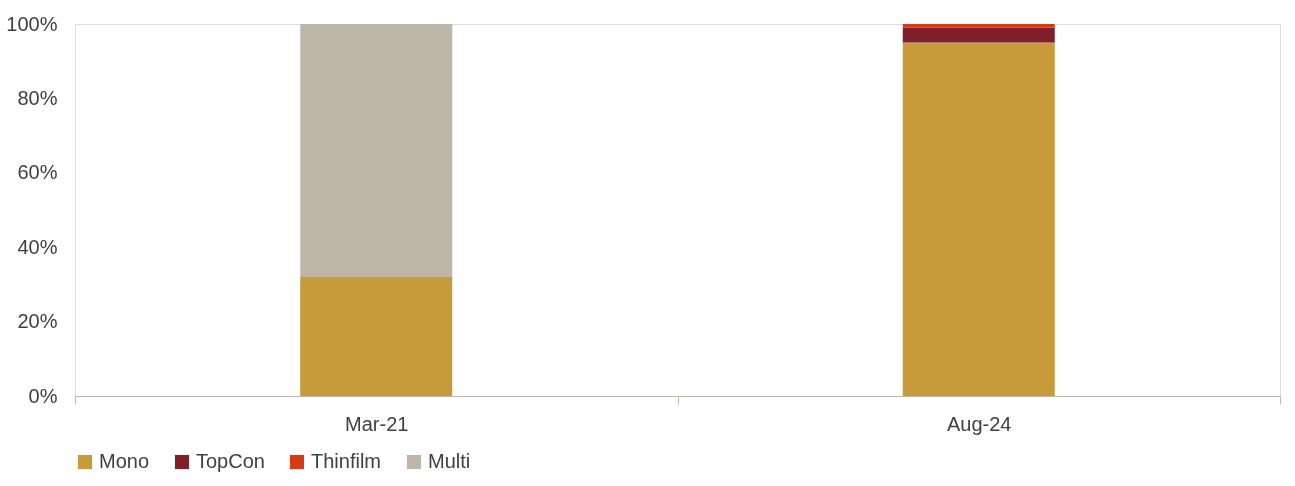  I want to click on y-tick-label: 20%, so click(37, 321).